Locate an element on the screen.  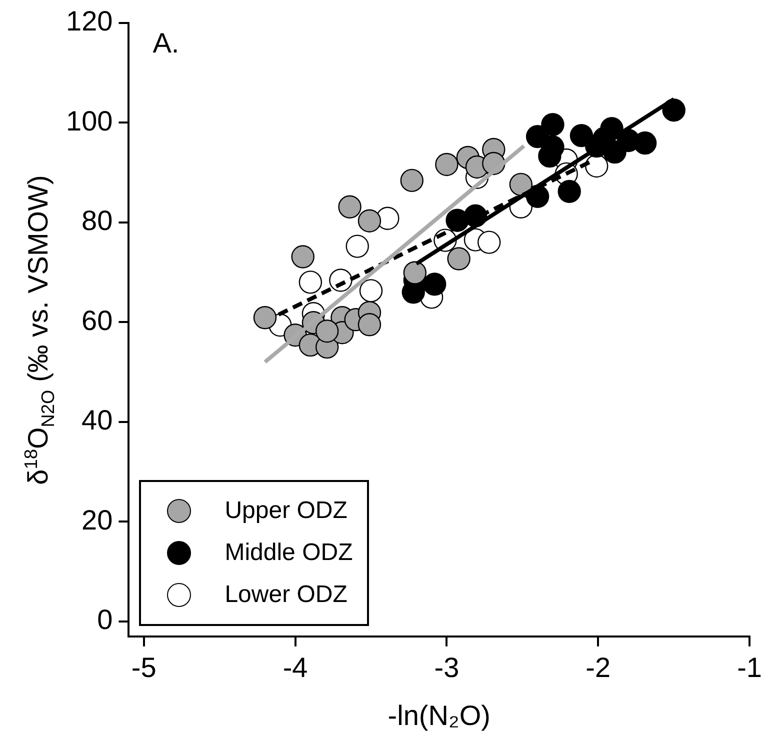
x-tick-label: -3 is located at coordinates (447, 667).